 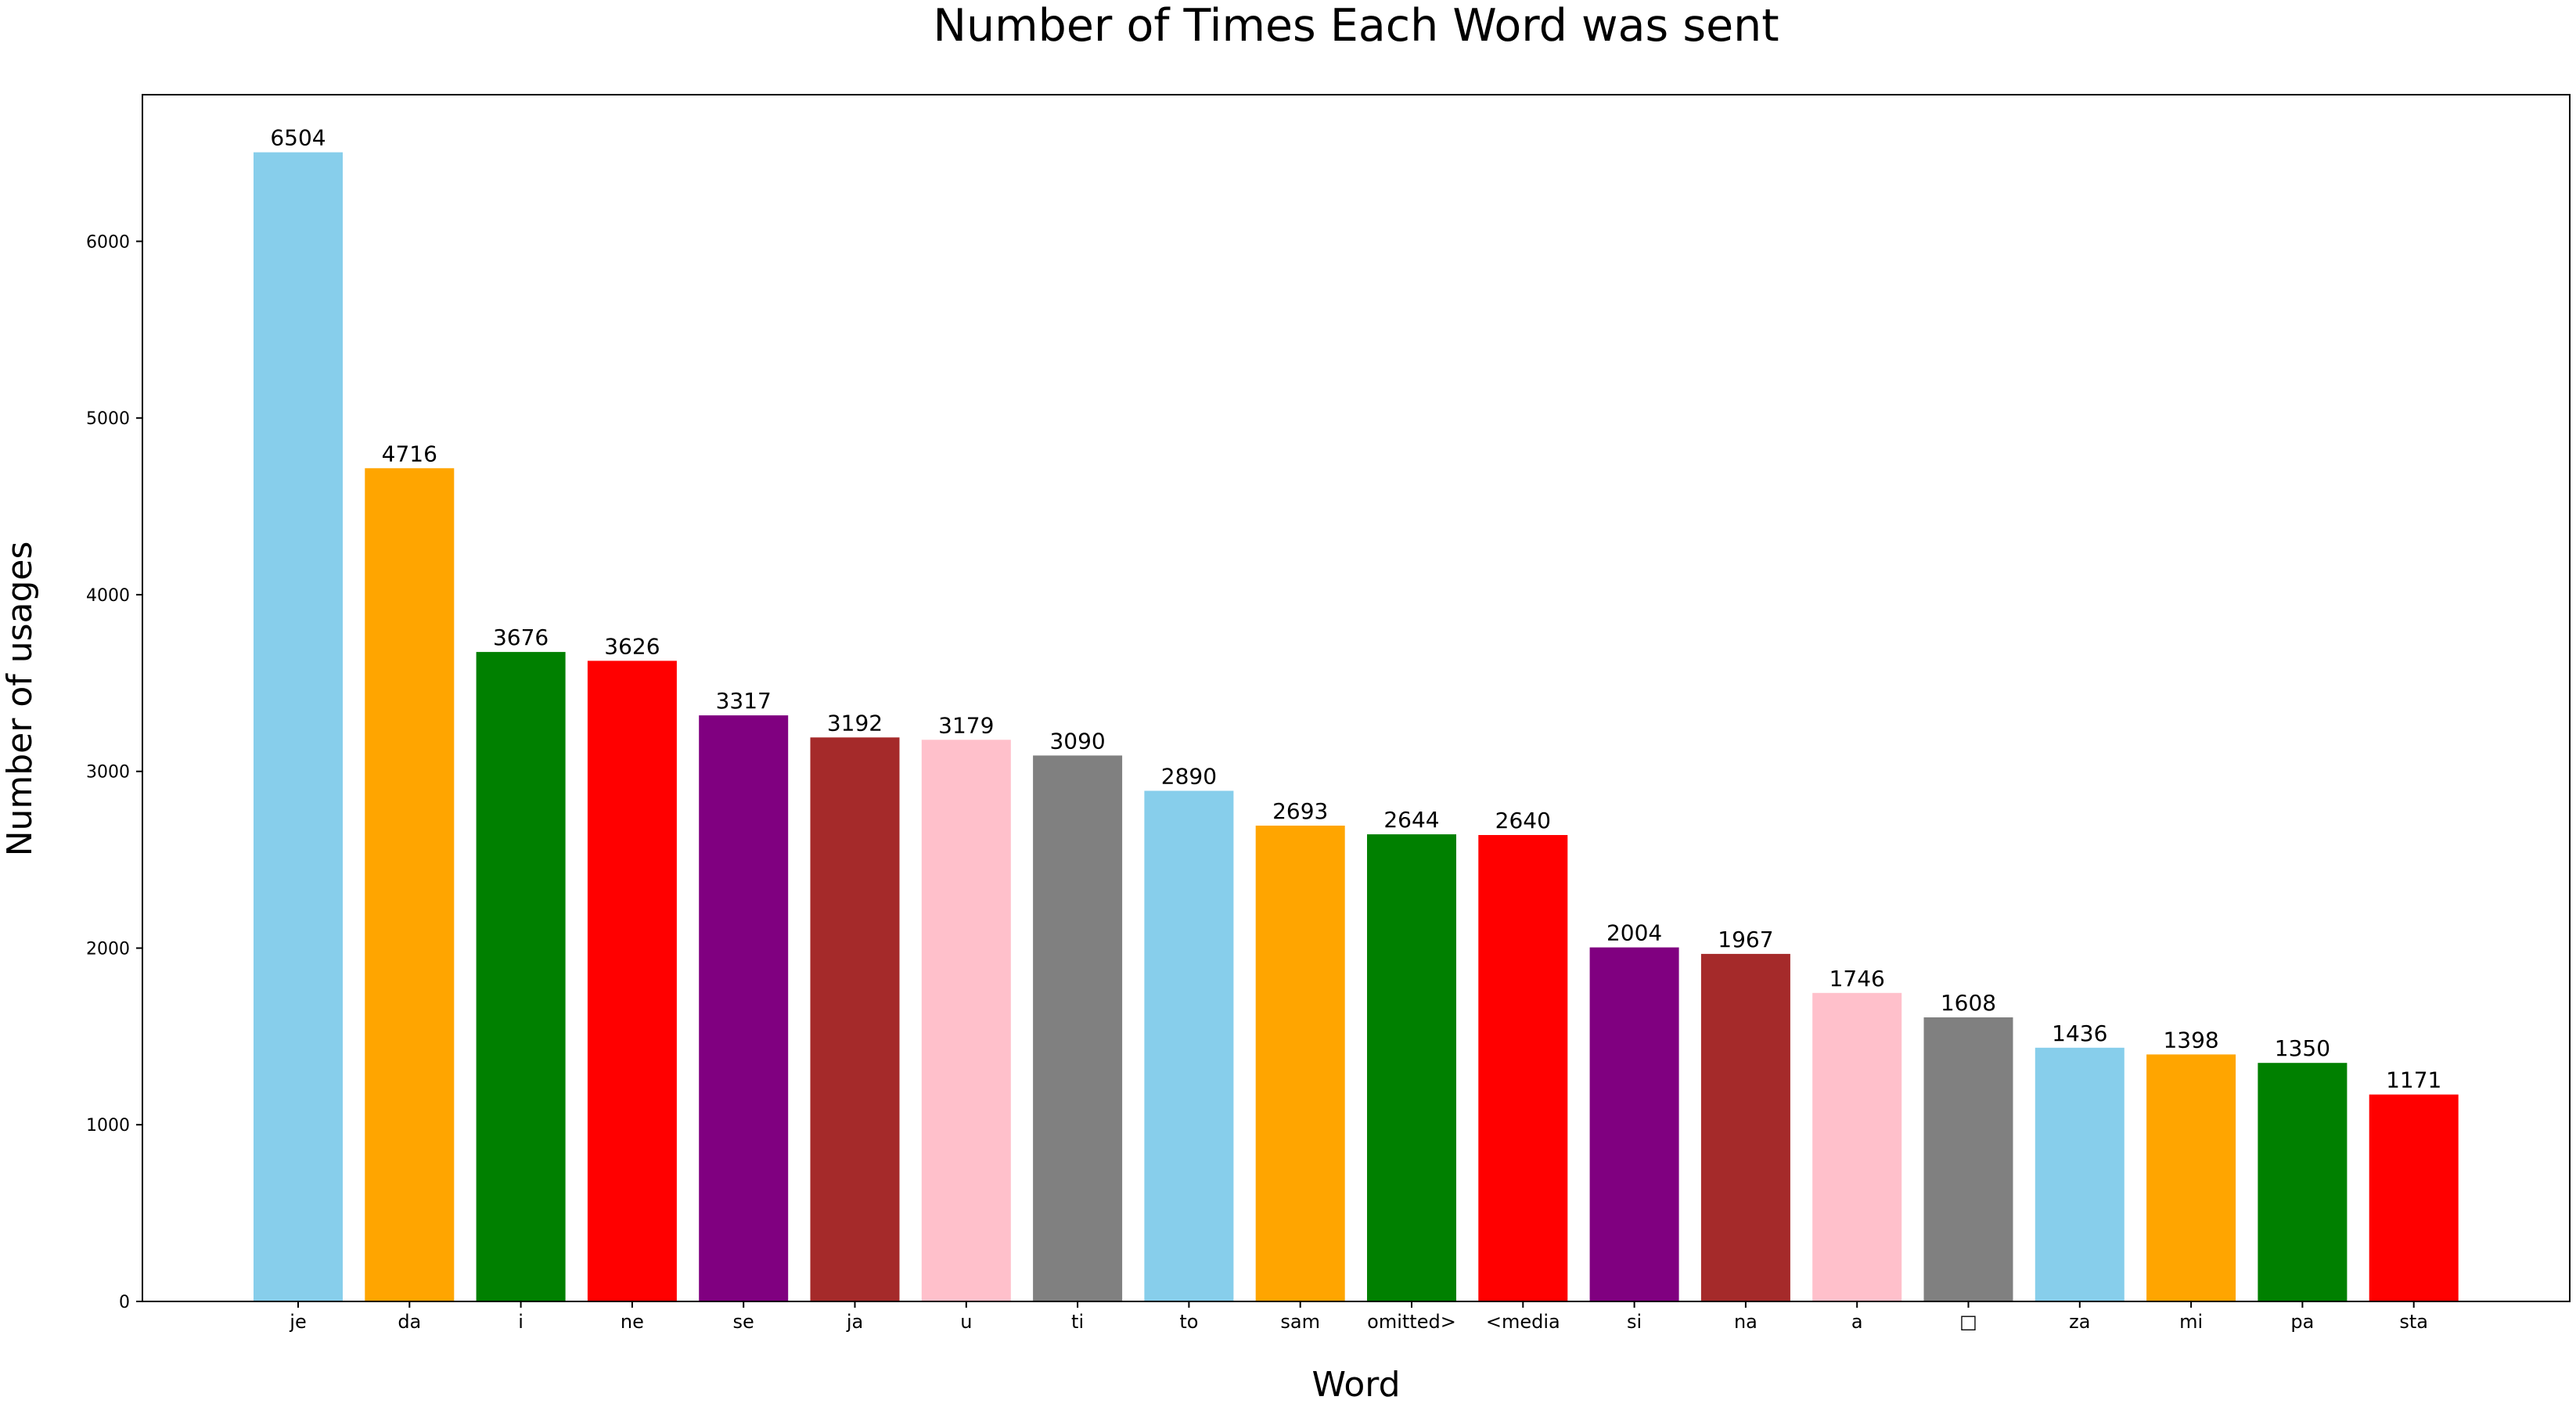 I want to click on bar-value-label: 2640, so click(x=1523, y=820).